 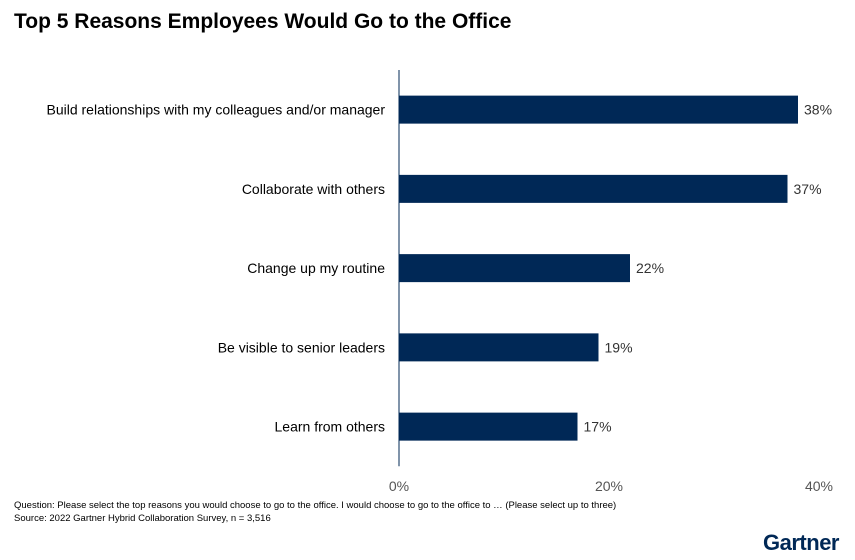 What do you see at coordinates (801, 542) in the screenshot?
I see `gartner-logo: Gartner` at bounding box center [801, 542].